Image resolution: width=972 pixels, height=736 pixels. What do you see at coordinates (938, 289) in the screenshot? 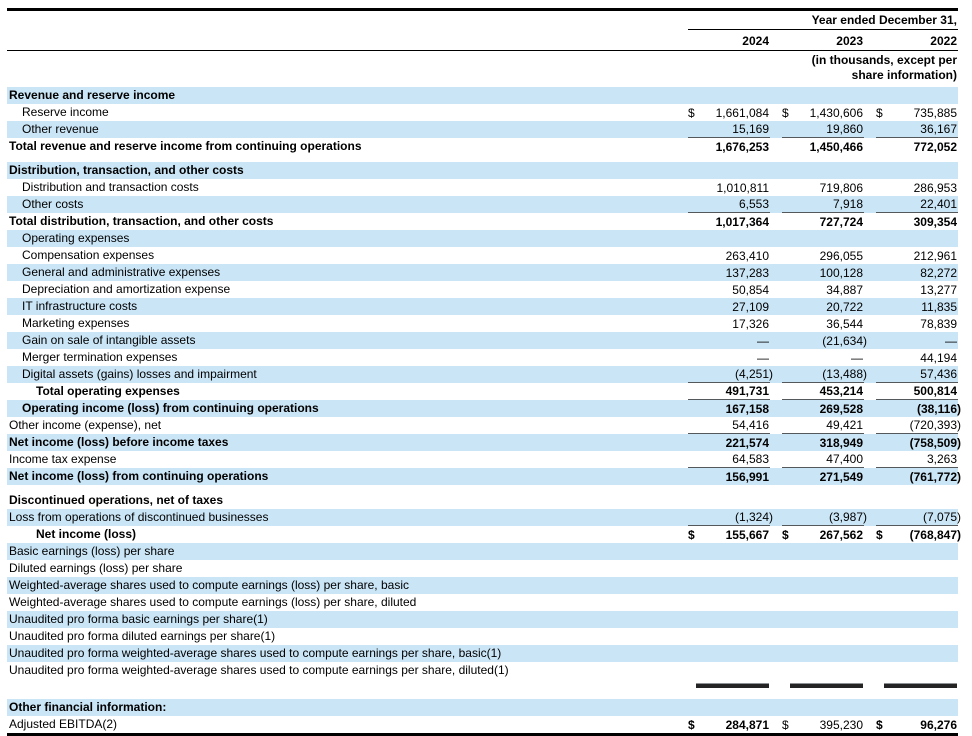
I see `value: 13,277` at bounding box center [938, 289].